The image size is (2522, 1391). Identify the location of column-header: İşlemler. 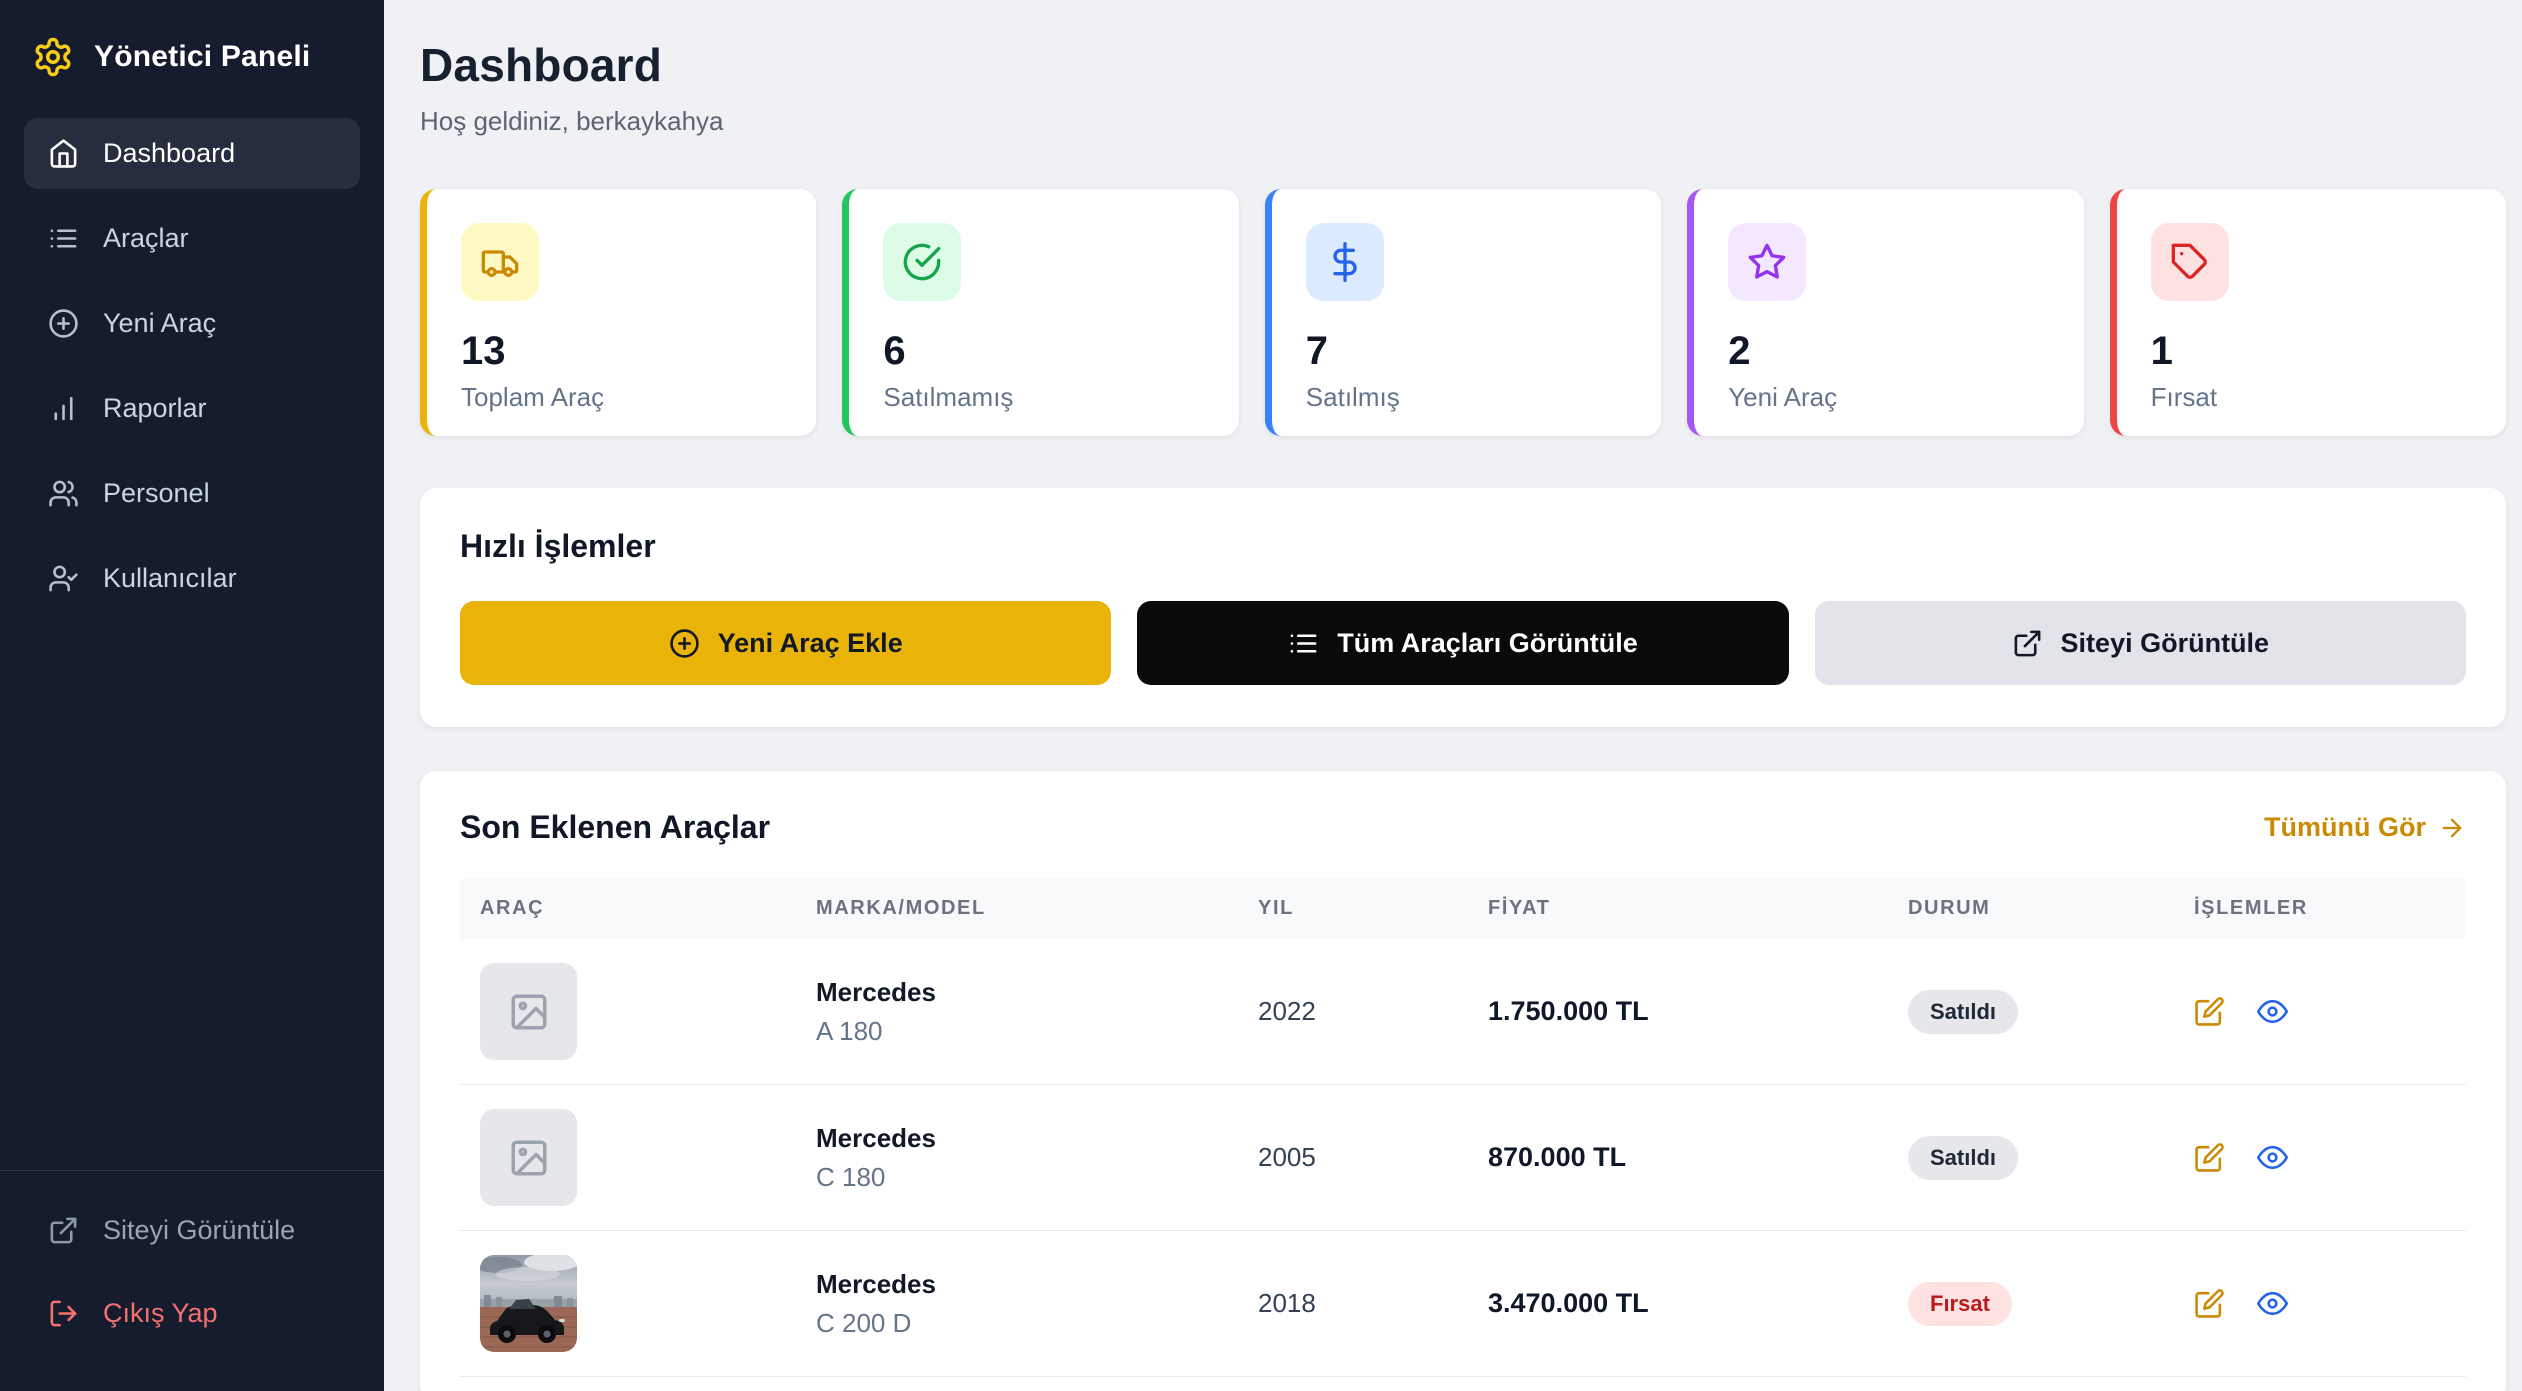
(2251, 908).